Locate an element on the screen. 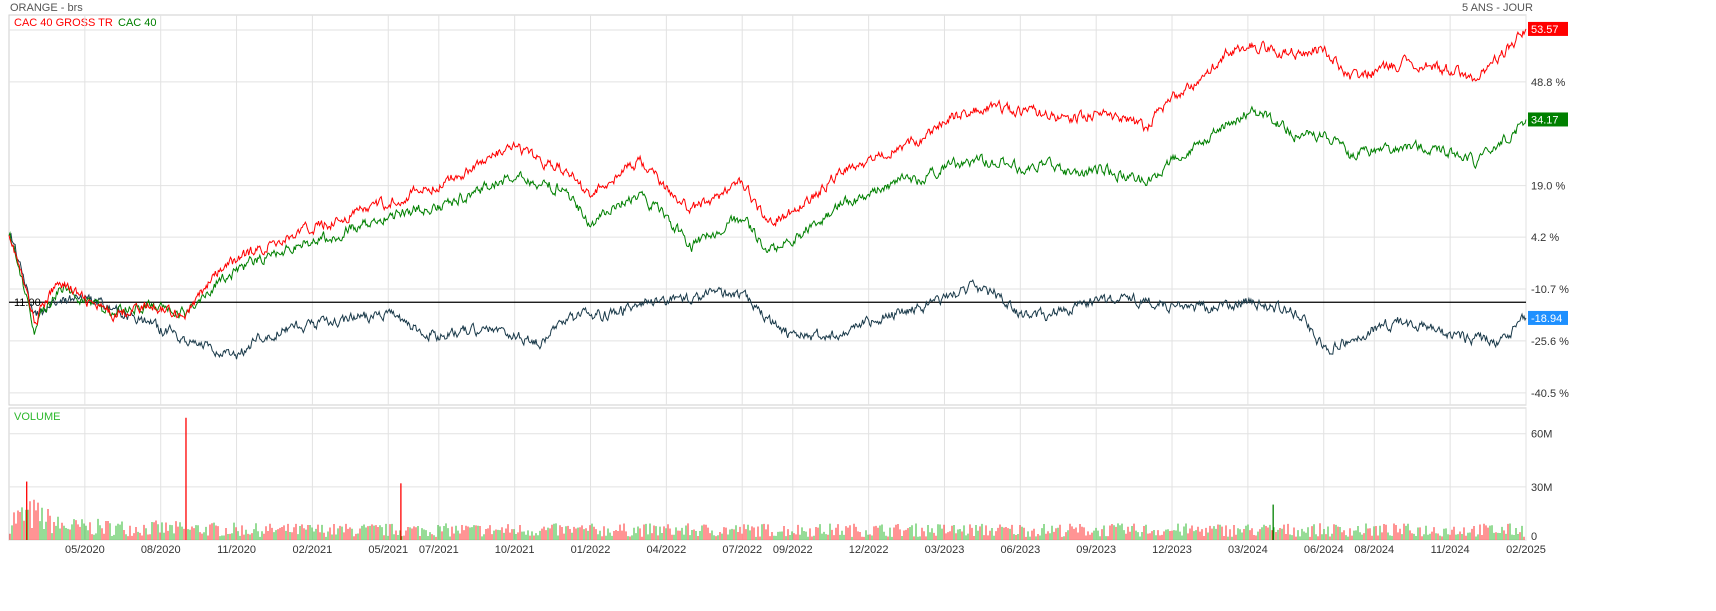 Image resolution: width=1716 pixels, height=611 pixels. legend-cac40: CAC 40 is located at coordinates (137, 23).